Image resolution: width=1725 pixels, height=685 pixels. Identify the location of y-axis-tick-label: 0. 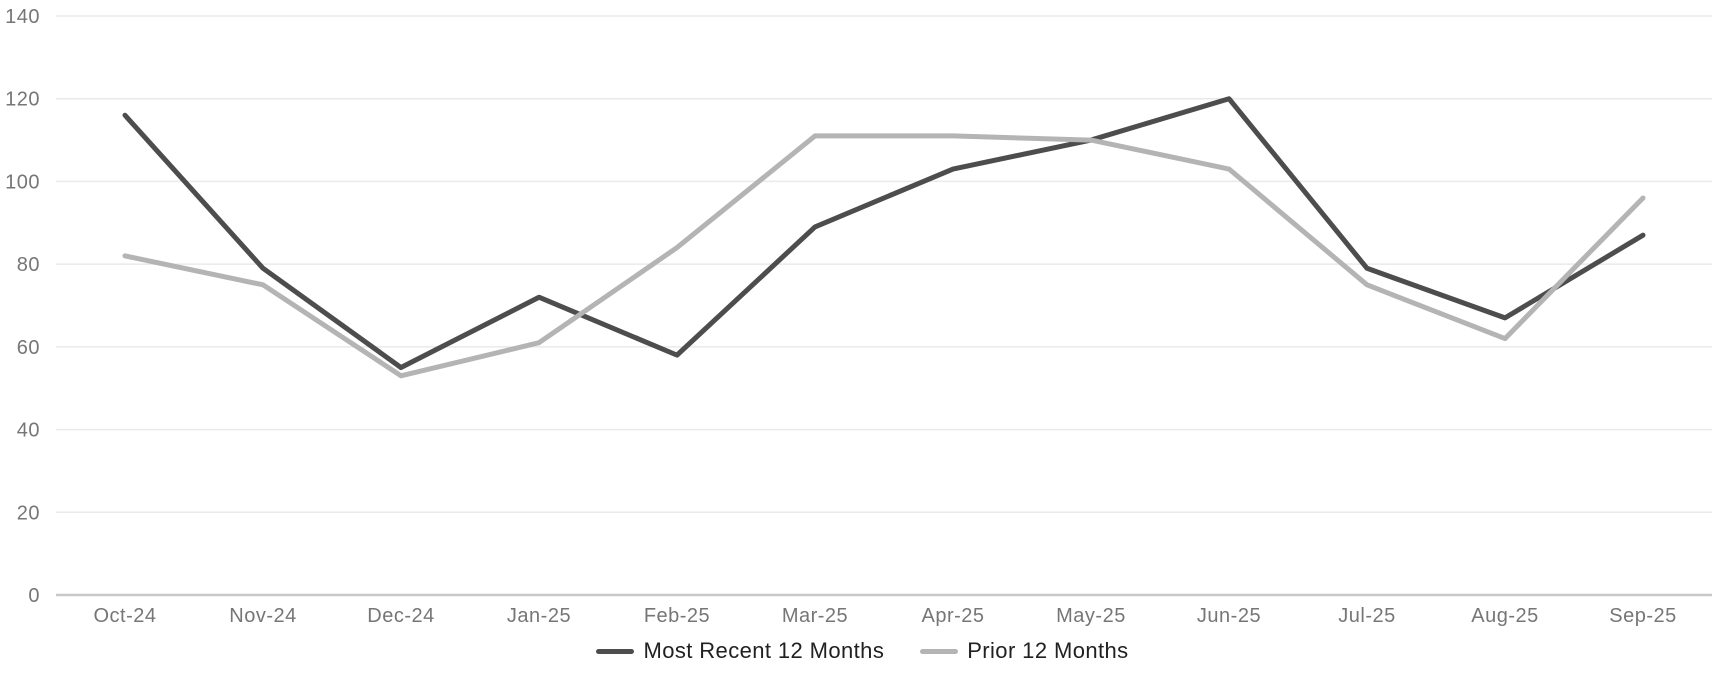
(34, 596).